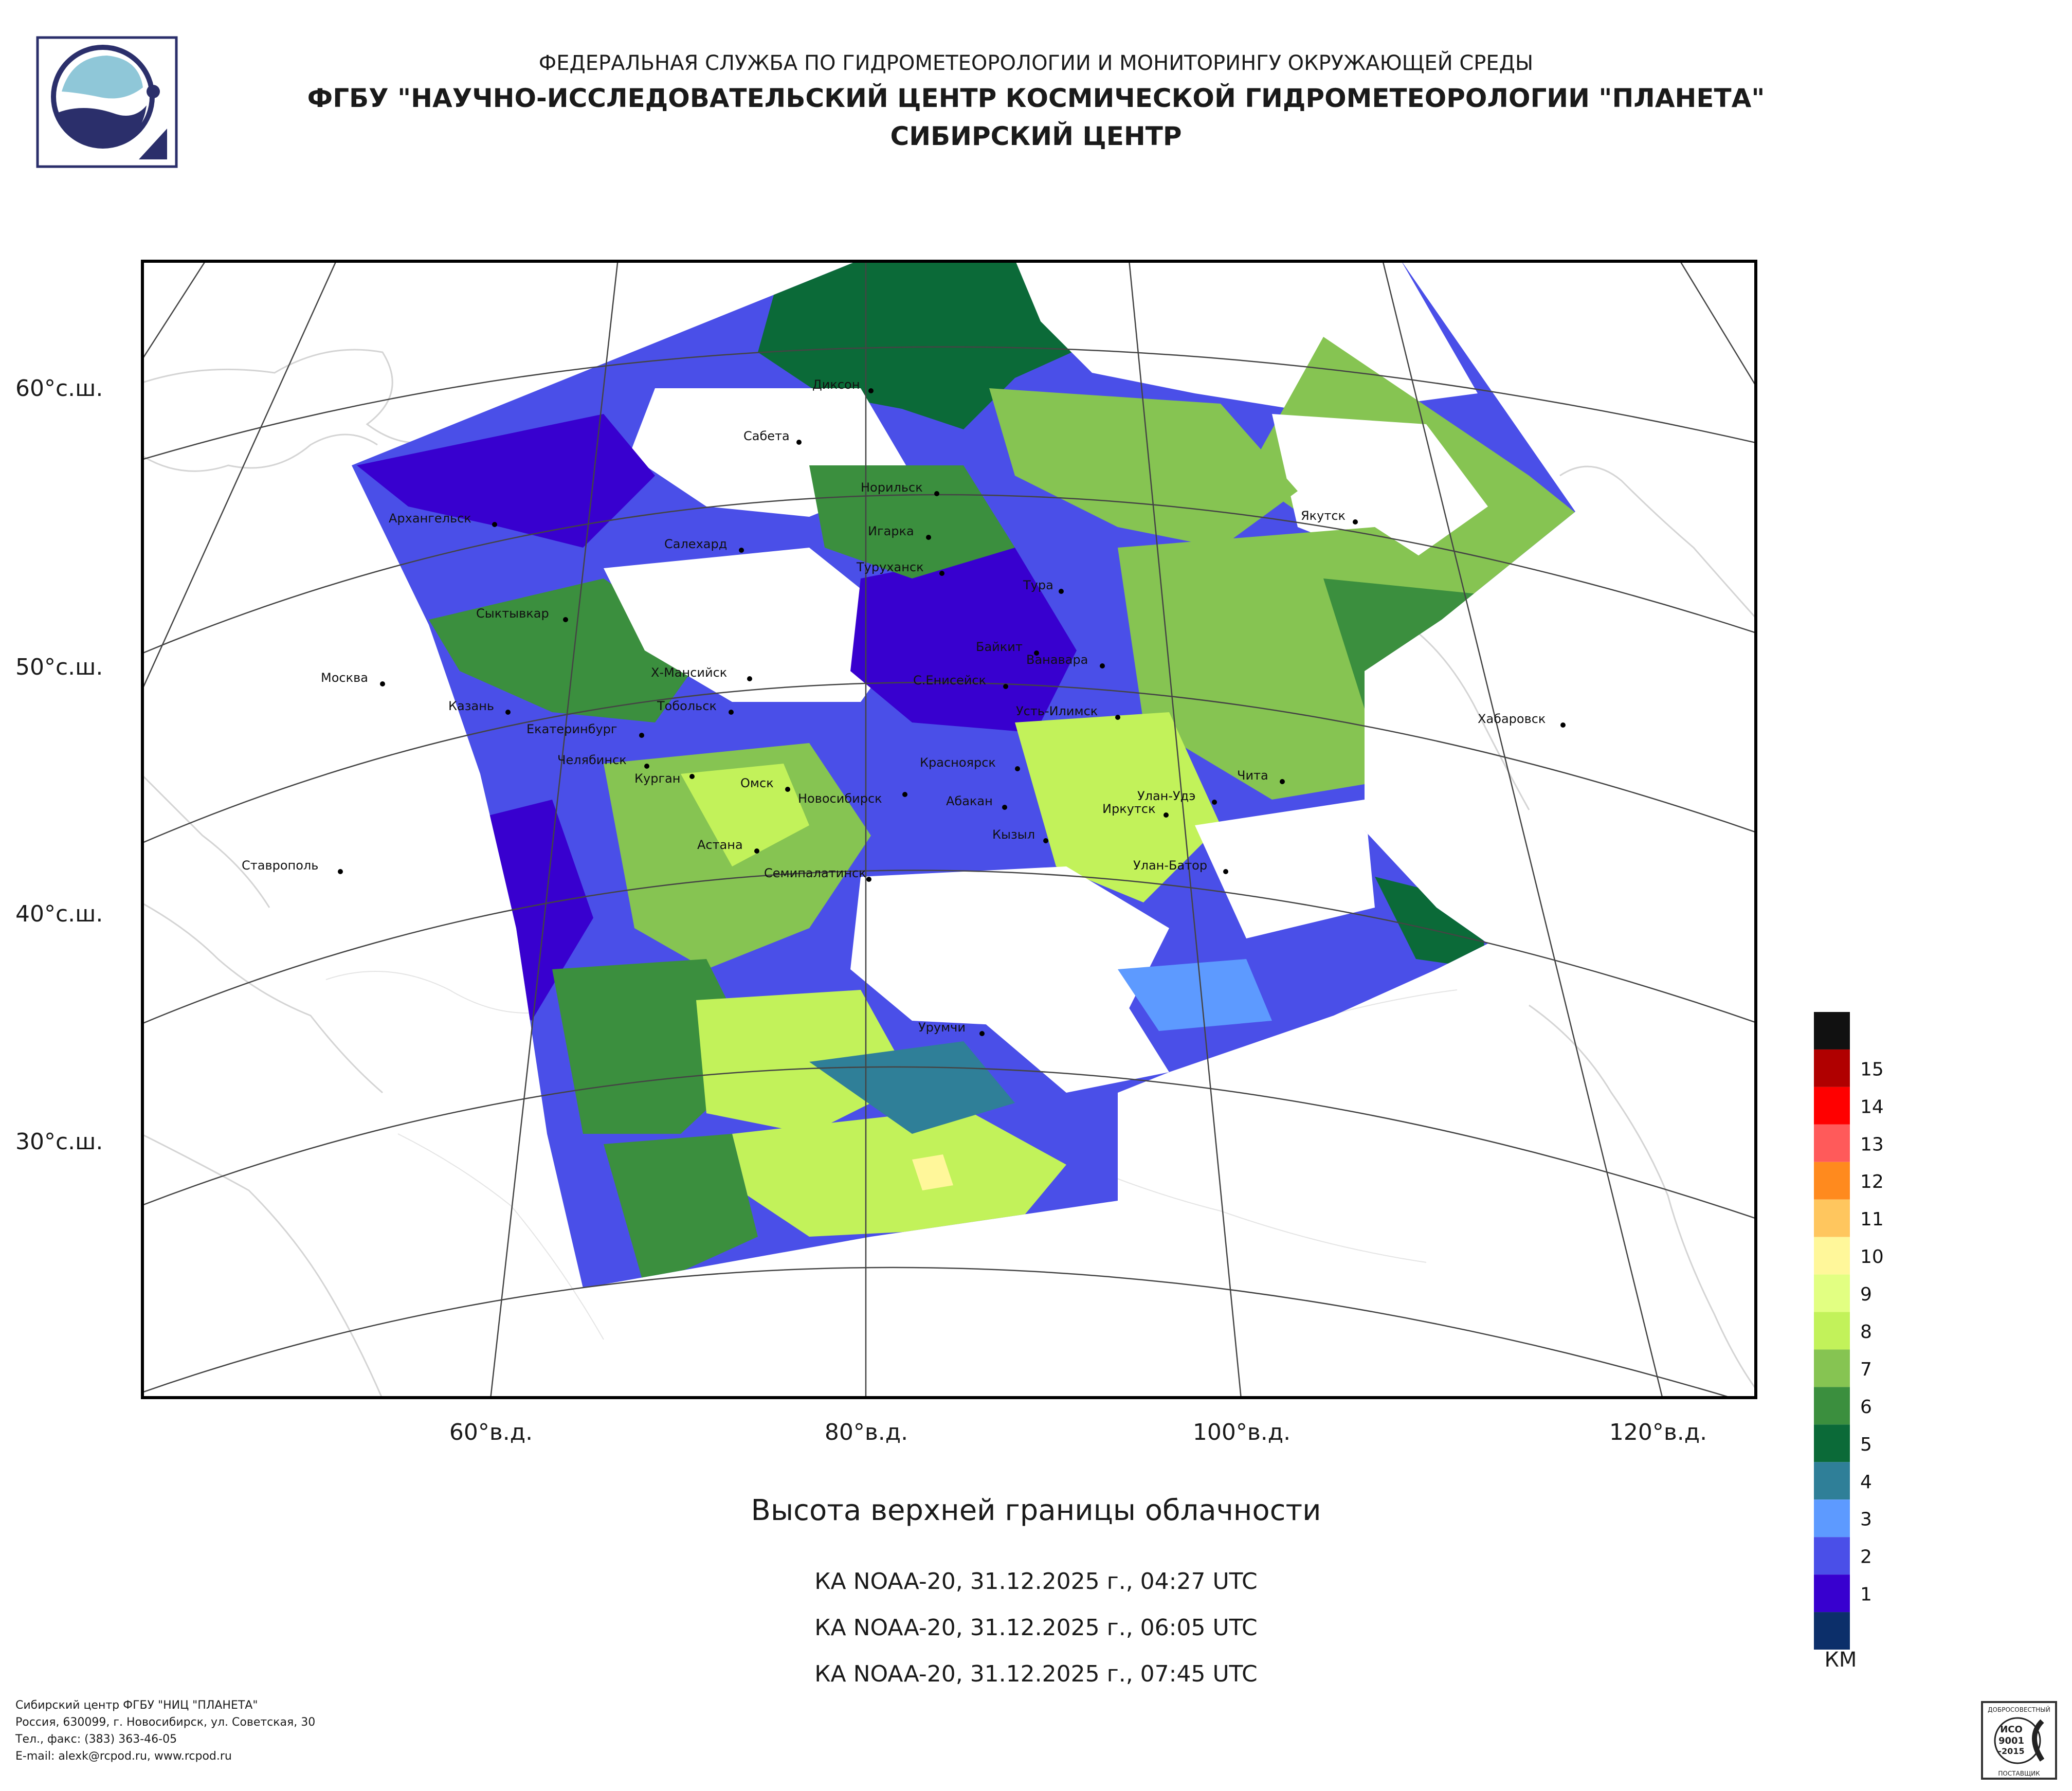 Image resolution: width=2072 pixels, height=1791 pixels. What do you see at coordinates (471, 706) in the screenshot?
I see `svg-text: Казань` at bounding box center [471, 706].